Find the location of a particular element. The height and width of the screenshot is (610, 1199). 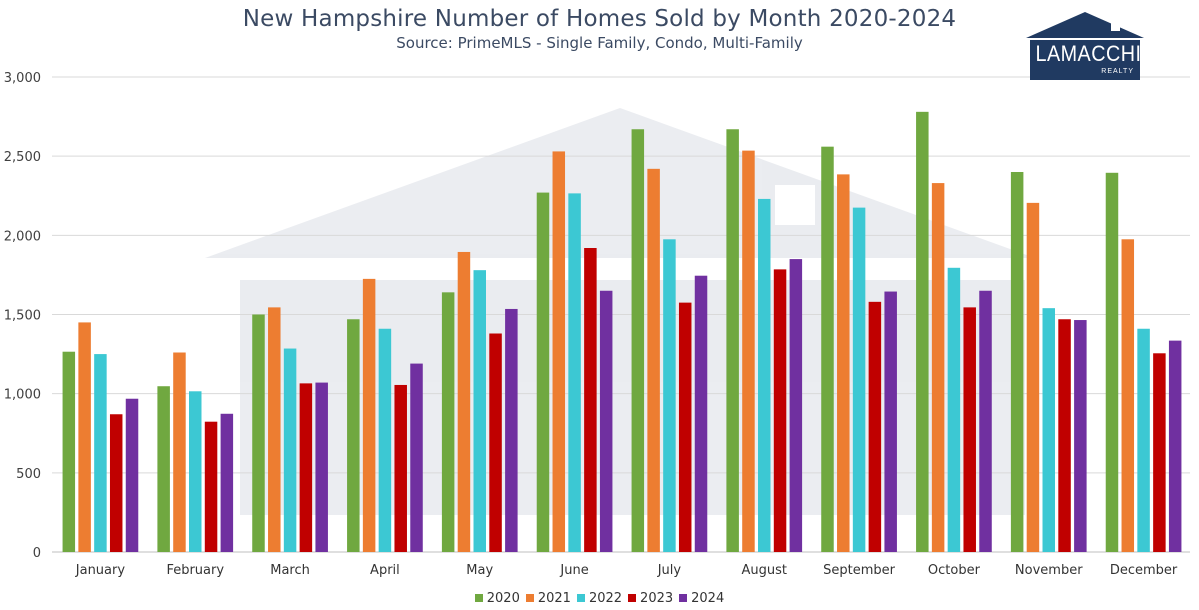

x-tick-label: April is located at coordinates (385, 570).